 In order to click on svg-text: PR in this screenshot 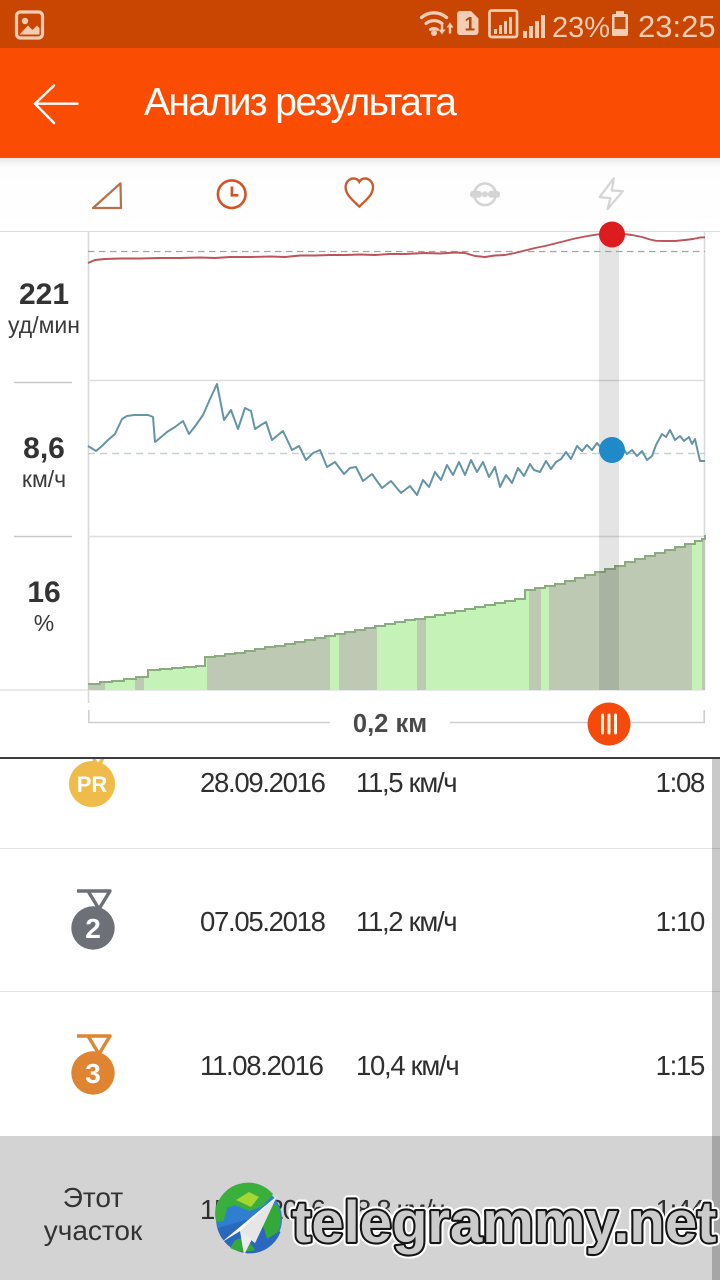, I will do `click(92, 784)`.